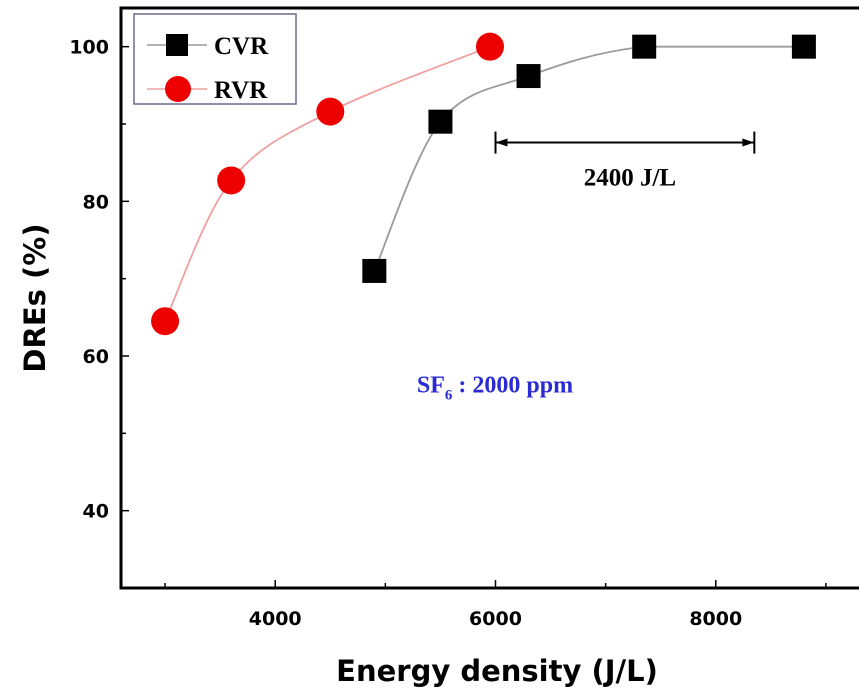 This screenshot has width=859, height=695. Describe the element at coordinates (178, 89) in the screenshot. I see `legend-rvr-marker` at that location.